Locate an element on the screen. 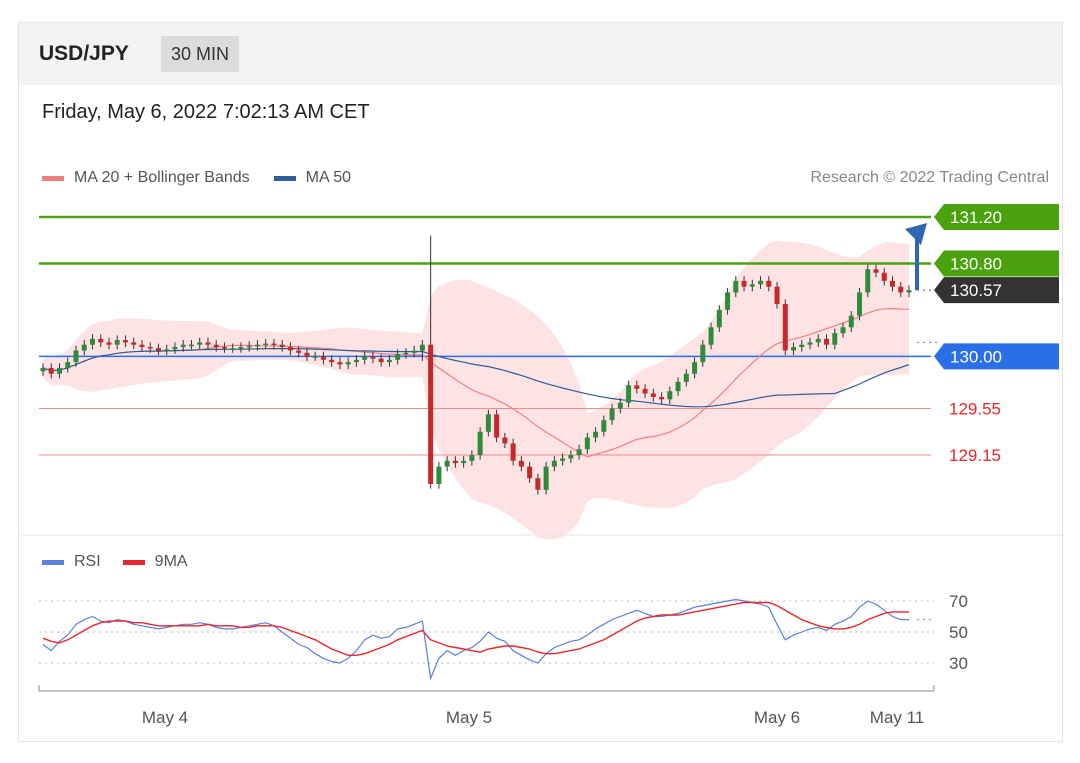  rsi-ma-swatch is located at coordinates (133, 562).